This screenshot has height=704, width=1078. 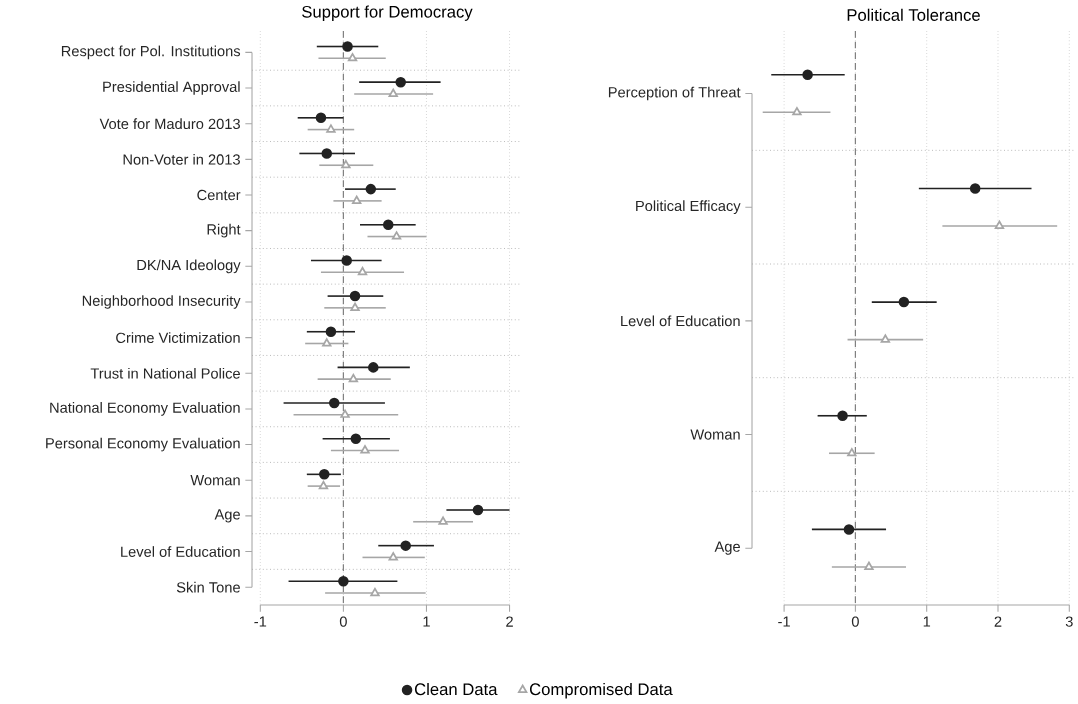 I want to click on y-tick-label: Trust in National Police, so click(x=165, y=373).